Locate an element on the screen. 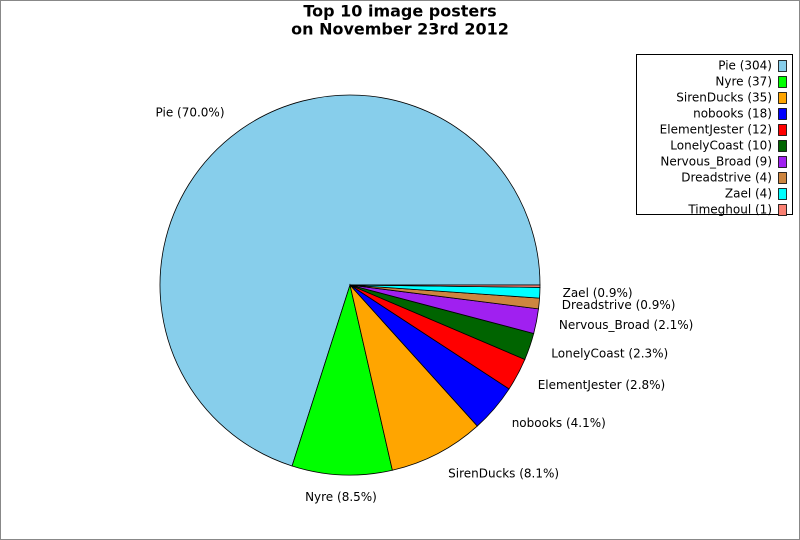 This screenshot has height=540, width=800. legend-label: Timeghoul (1) is located at coordinates (729, 210).